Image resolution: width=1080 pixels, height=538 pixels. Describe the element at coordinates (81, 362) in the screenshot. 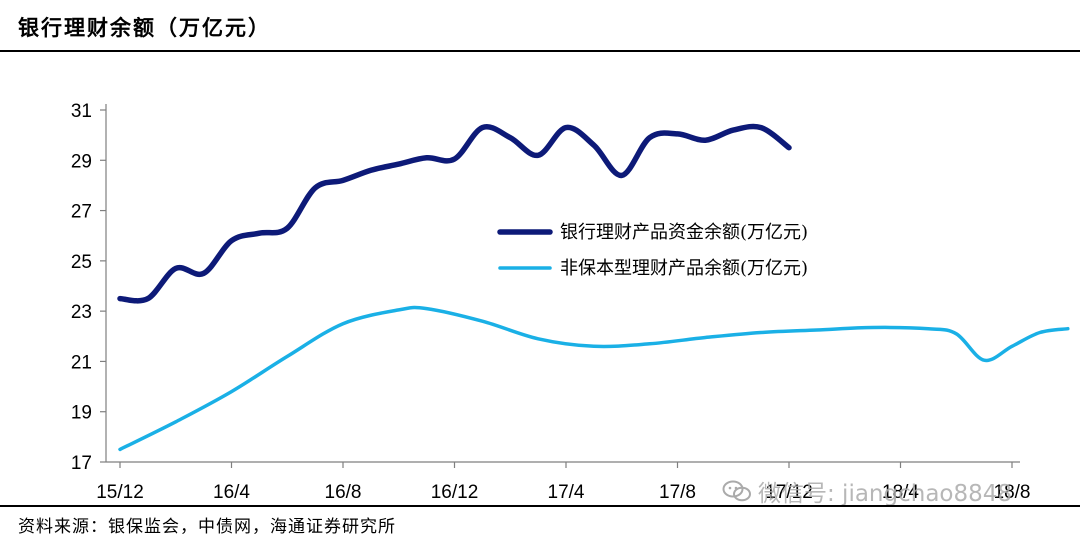

I see `y-tick-label: 21` at that location.